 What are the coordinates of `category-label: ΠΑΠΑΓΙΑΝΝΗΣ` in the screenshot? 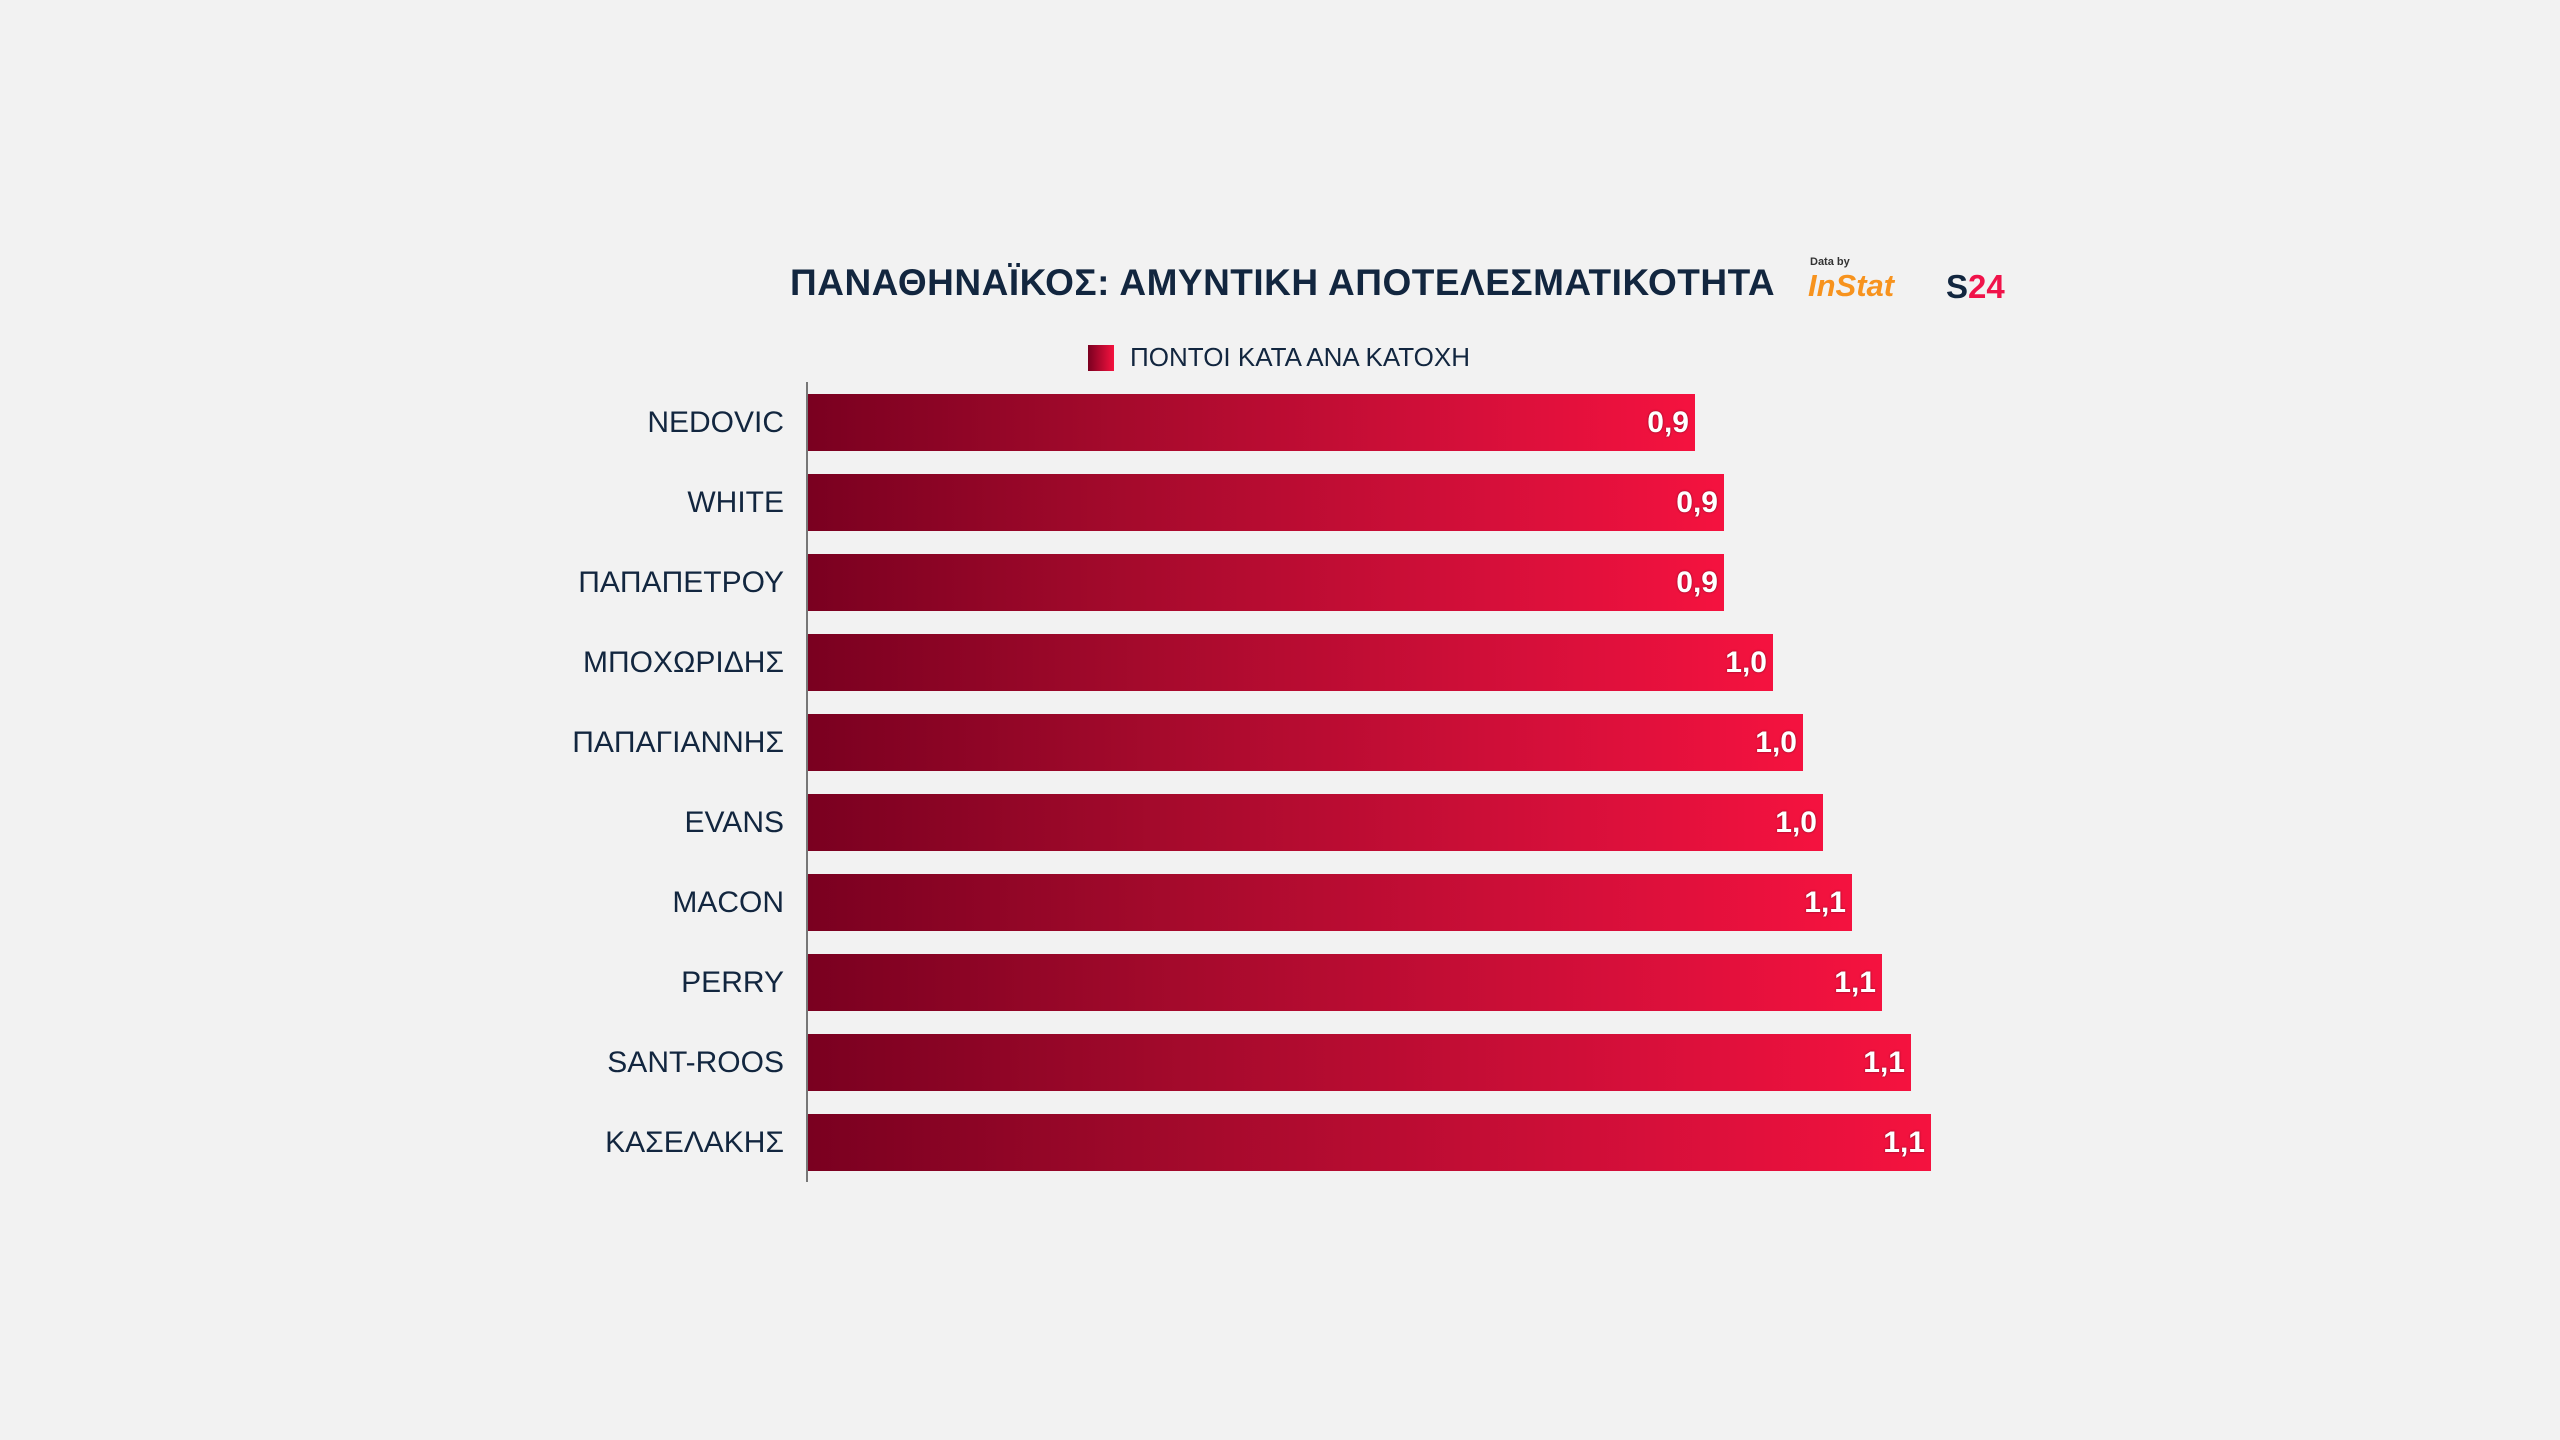 It's located at (678, 742).